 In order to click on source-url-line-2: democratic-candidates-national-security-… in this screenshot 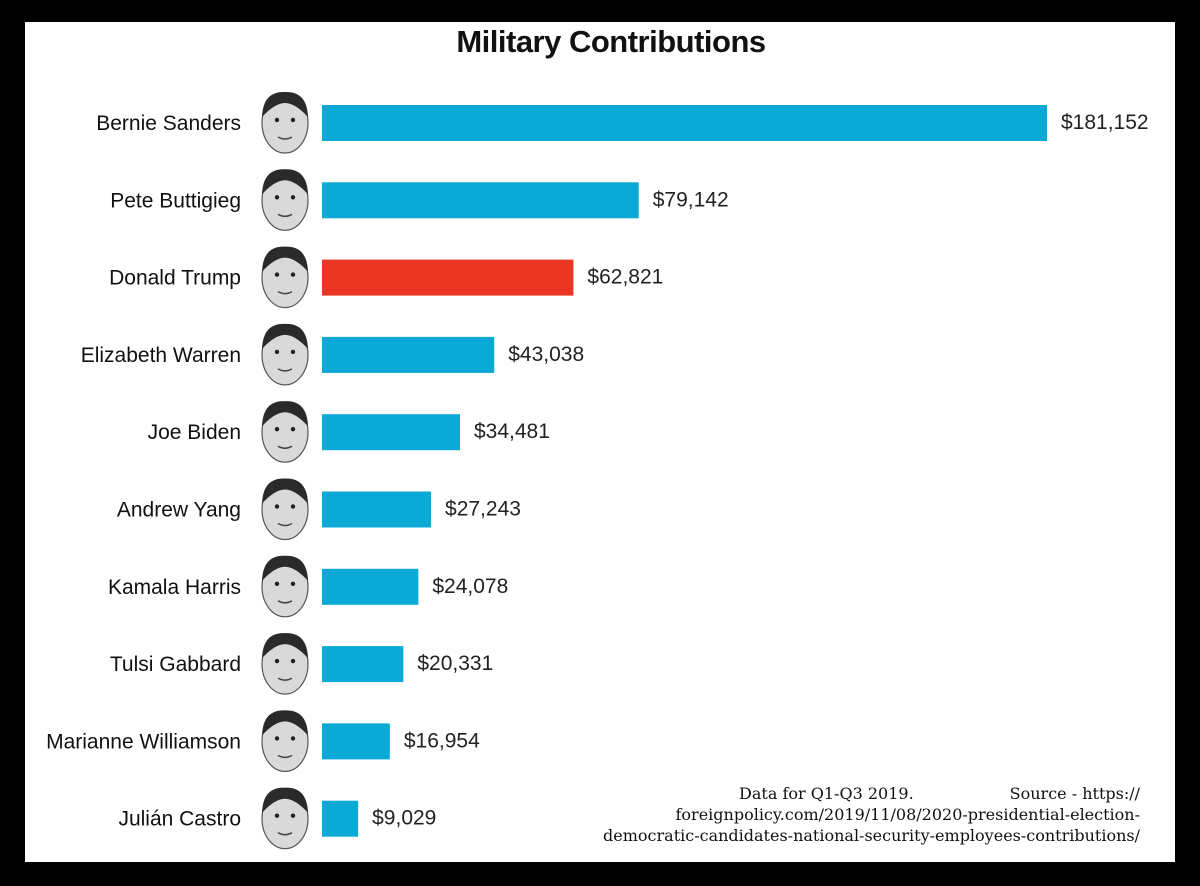, I will do `click(871, 835)`.